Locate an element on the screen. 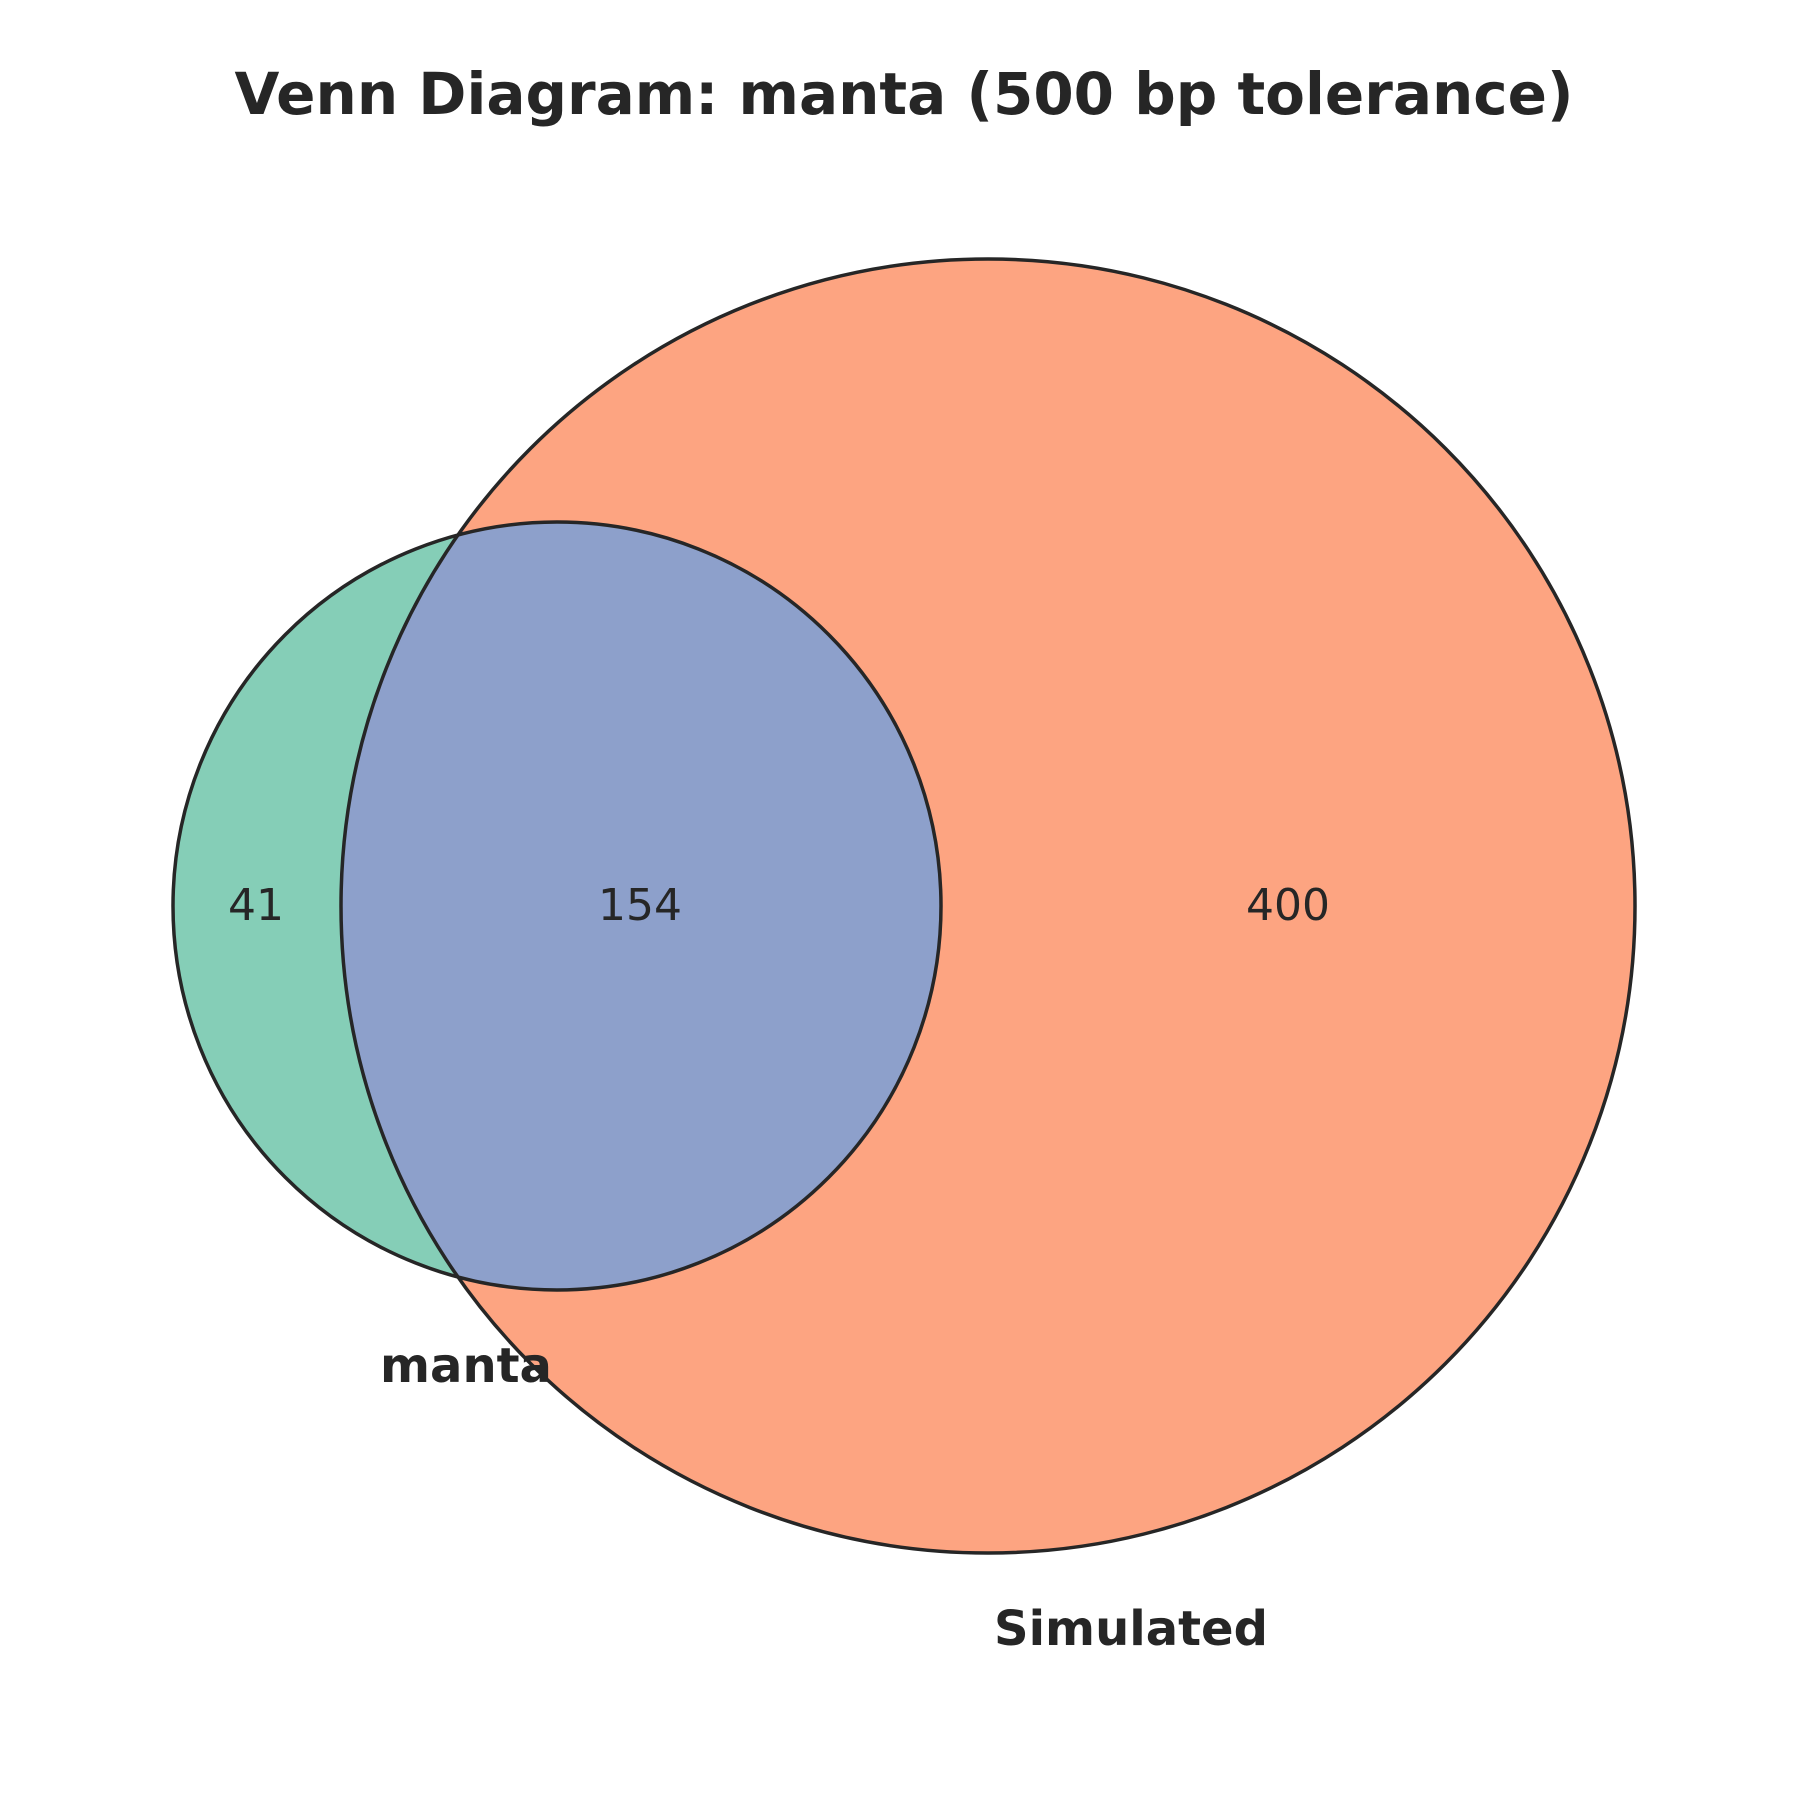 The width and height of the screenshot is (1800, 1800). count-overlap: 154 is located at coordinates (640, 905).